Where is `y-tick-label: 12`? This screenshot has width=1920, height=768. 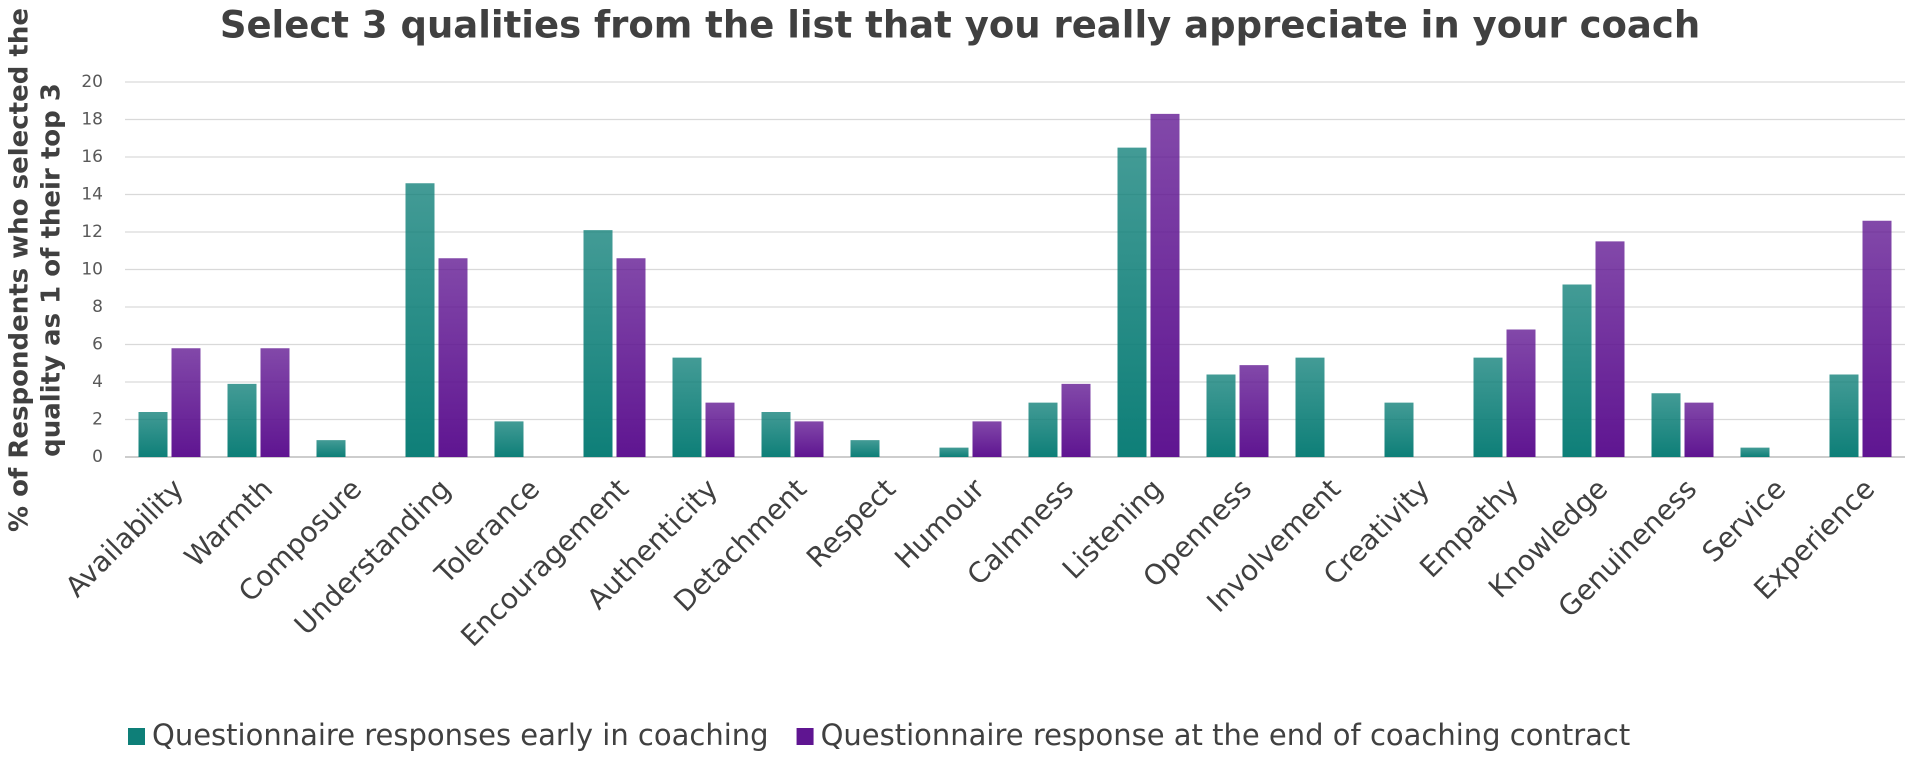
y-tick-label: 12 is located at coordinates (92, 232).